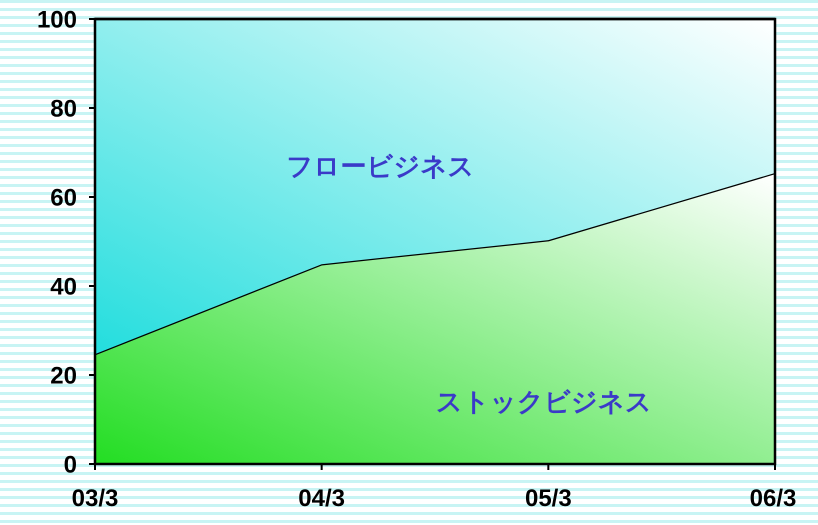  What do you see at coordinates (63, 376) in the screenshot?
I see `y-tick-label: 20` at bounding box center [63, 376].